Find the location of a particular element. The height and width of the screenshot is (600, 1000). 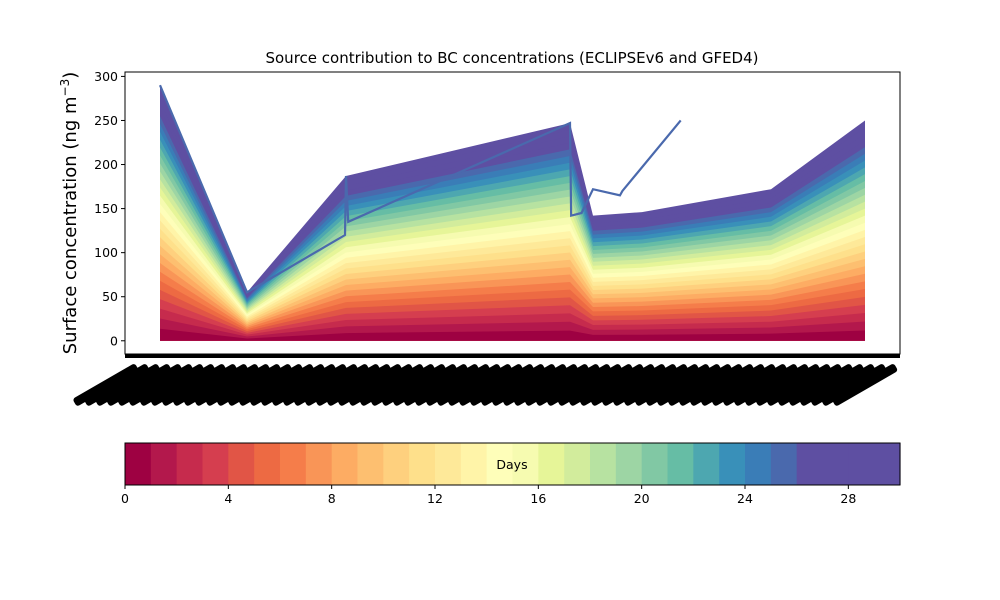

colorbar-tick-label: 16 is located at coordinates (538, 498).